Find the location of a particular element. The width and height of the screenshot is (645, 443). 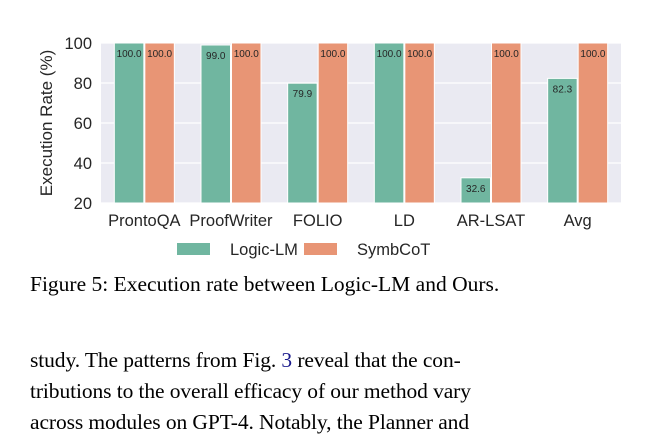

bar-value-label: 32.6 is located at coordinates (476, 189).